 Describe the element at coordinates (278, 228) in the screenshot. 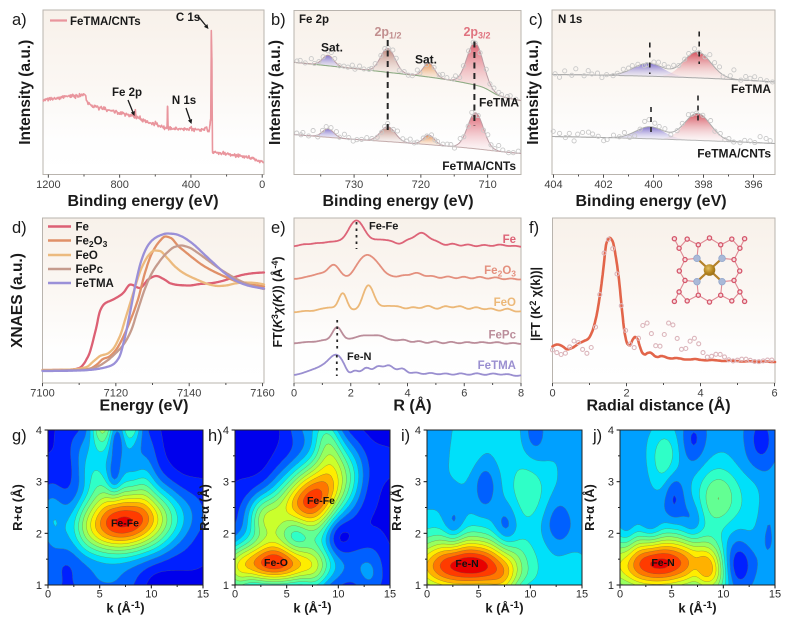

I see `svg-text: e)` at that location.